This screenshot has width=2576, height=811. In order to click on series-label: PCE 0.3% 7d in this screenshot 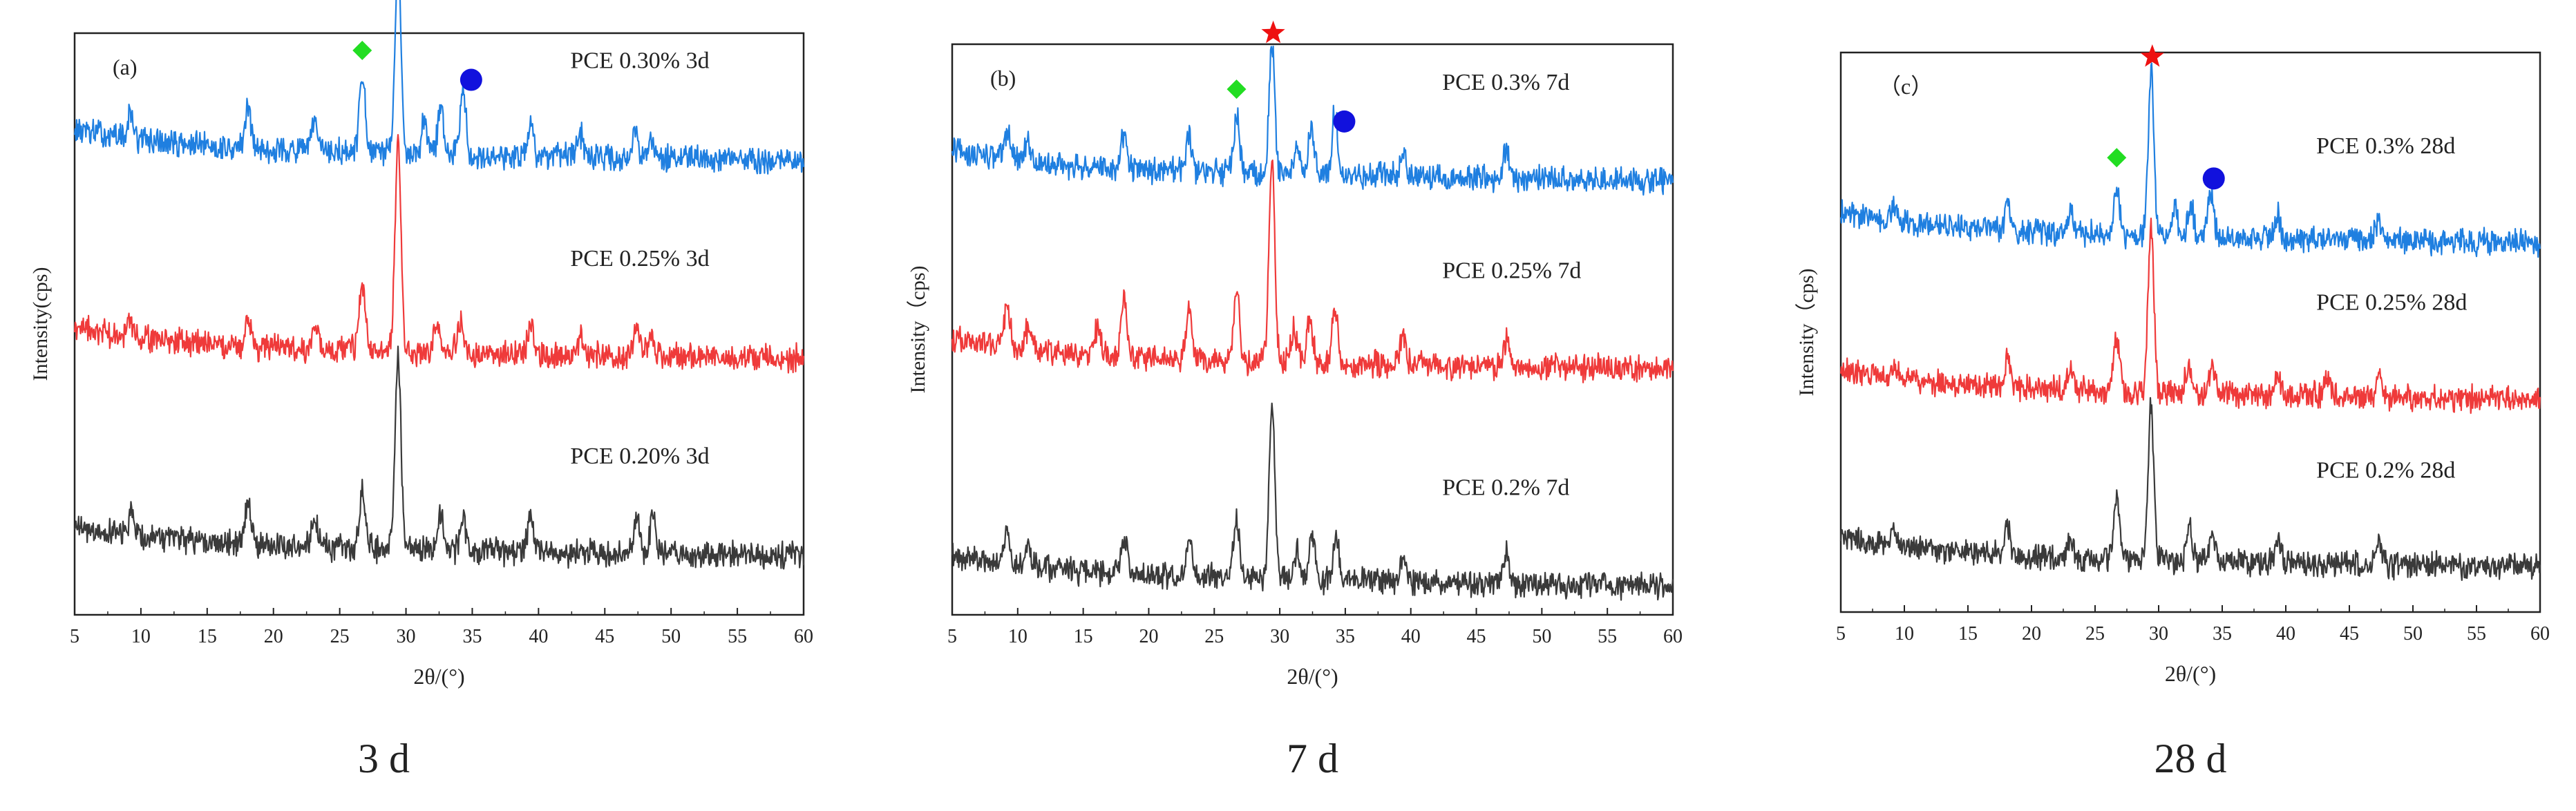, I will do `click(1505, 82)`.